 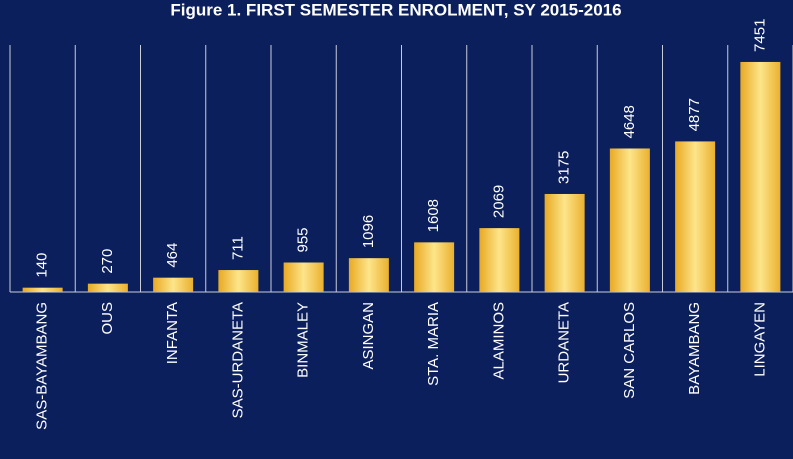 I want to click on value-label: 4648, so click(x=629, y=121).